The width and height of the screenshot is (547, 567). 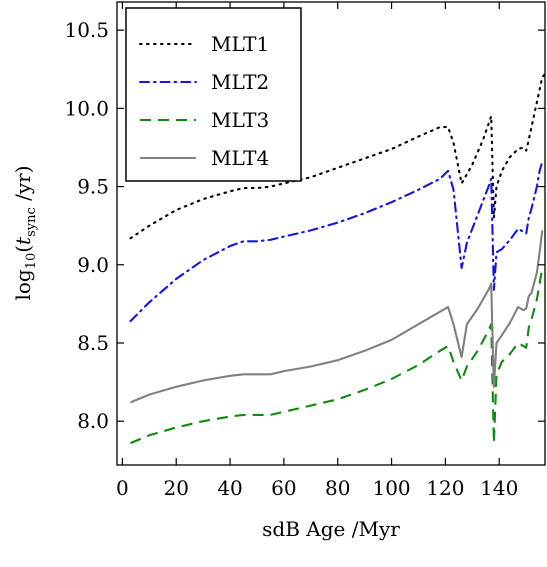 What do you see at coordinates (240, 120) in the screenshot?
I see `legend-label-mlt3: MLT3` at bounding box center [240, 120].